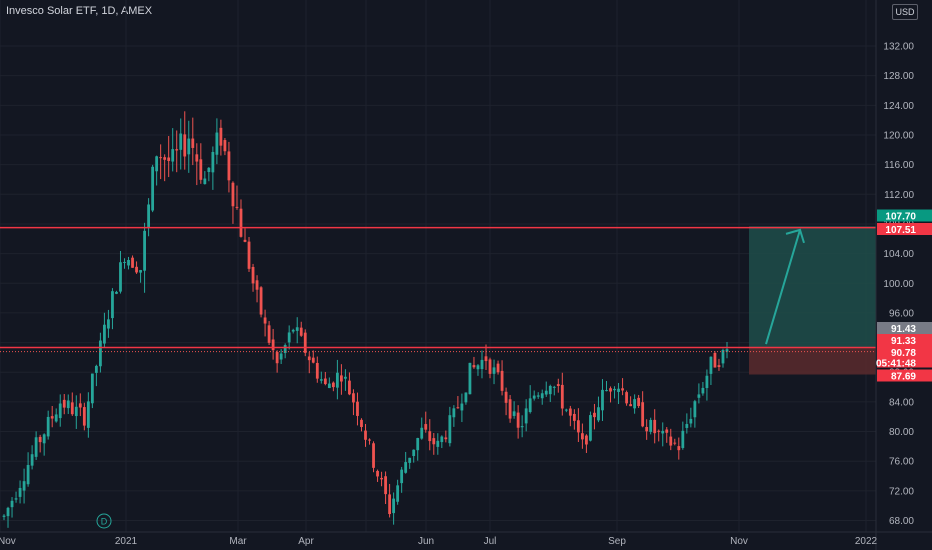  What do you see at coordinates (898, 254) in the screenshot?
I see `y-tick-label: 104.00` at bounding box center [898, 254].